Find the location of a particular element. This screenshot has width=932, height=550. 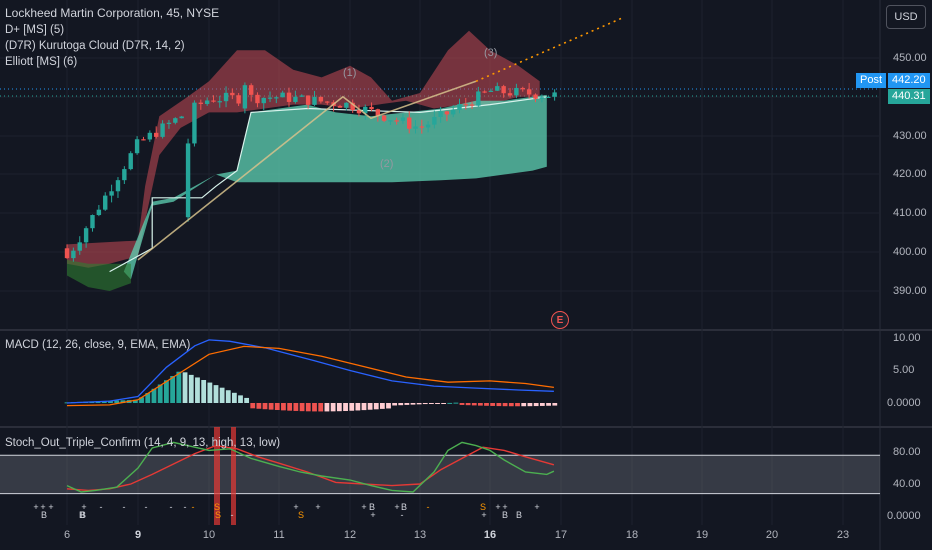

chart-title: Lockheed Martin Corporation, 45, NYSE is located at coordinates (112, 13).